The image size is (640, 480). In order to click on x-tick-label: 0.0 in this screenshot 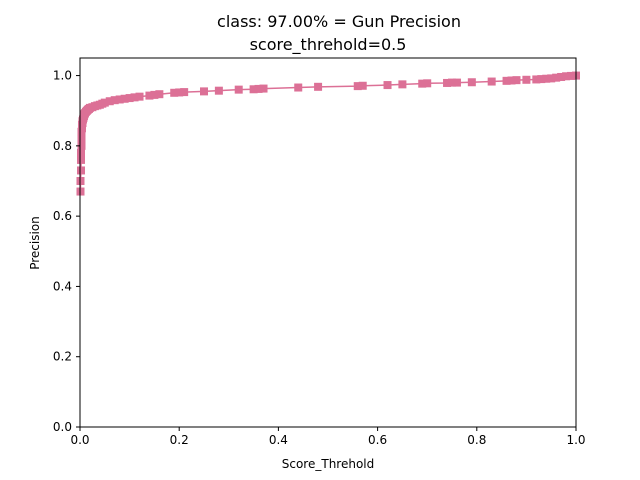, I will do `click(79, 440)`.